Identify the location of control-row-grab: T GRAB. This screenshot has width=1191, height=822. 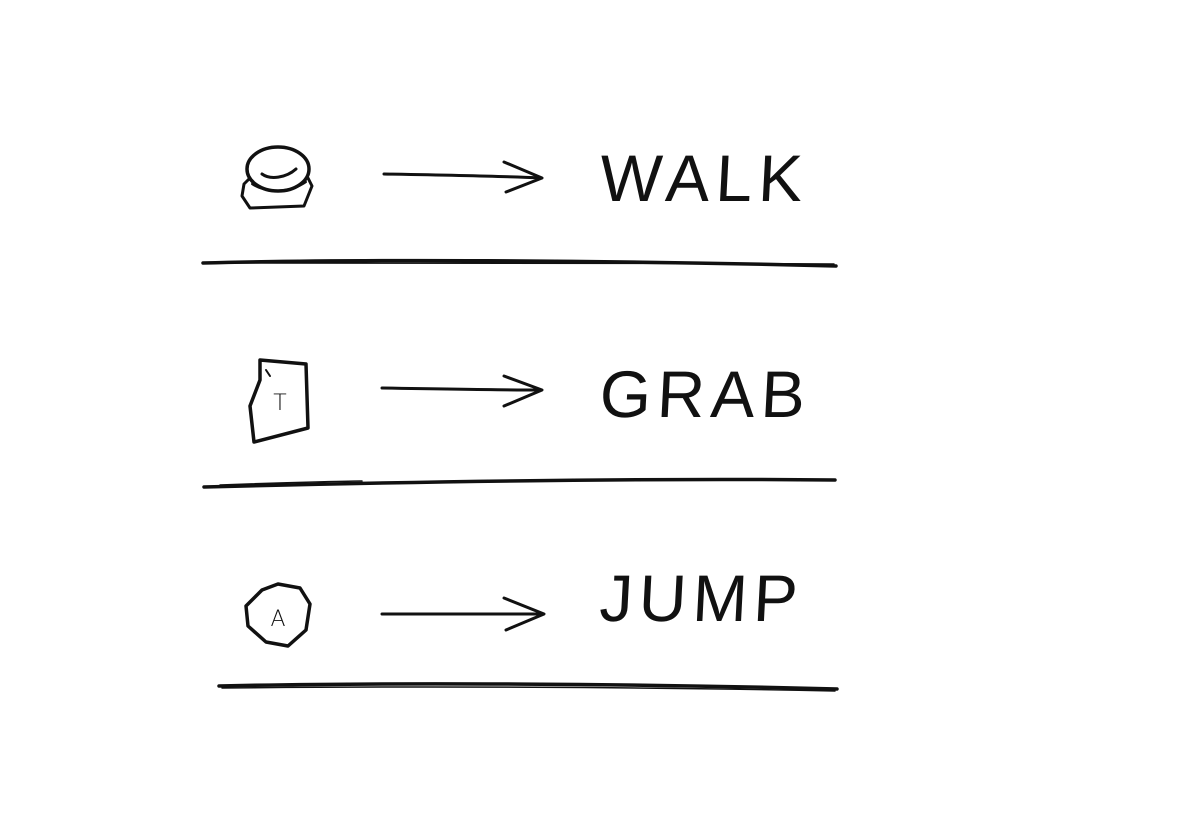
(520, 399).